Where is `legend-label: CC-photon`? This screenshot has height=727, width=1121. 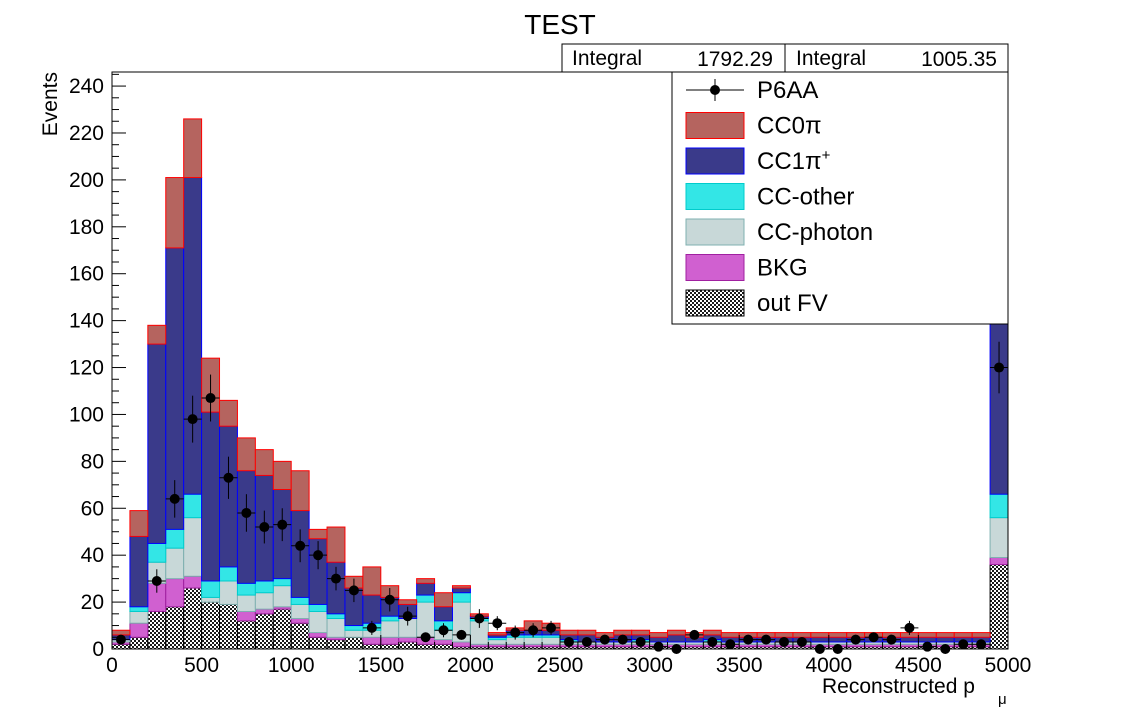 legend-label: CC-photon is located at coordinates (815, 232).